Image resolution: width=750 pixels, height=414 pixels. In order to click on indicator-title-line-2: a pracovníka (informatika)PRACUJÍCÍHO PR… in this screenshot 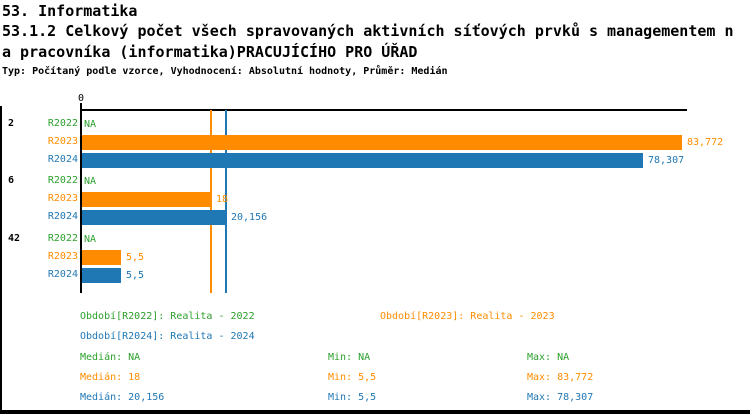, I will do `click(210, 52)`.